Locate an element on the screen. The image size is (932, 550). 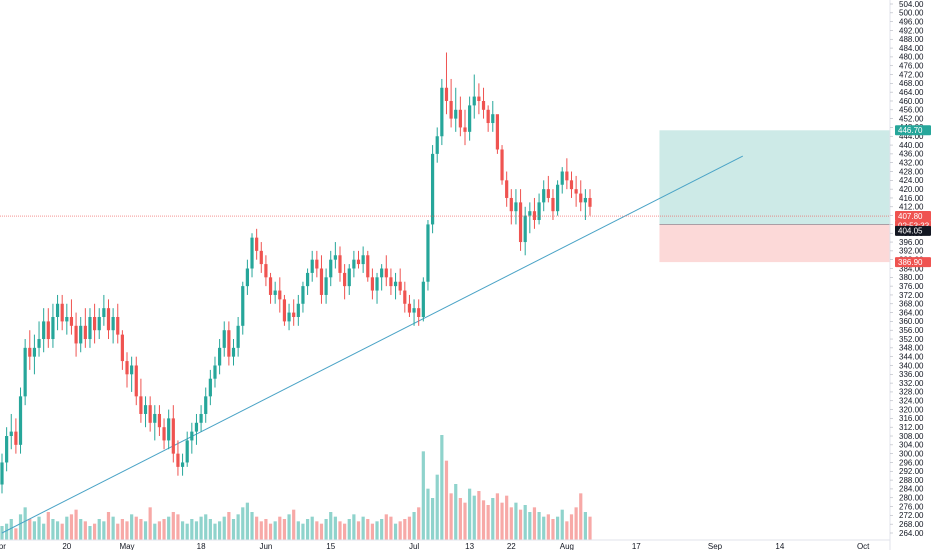
price-tick-label: 284.00 is located at coordinates (911, 489).